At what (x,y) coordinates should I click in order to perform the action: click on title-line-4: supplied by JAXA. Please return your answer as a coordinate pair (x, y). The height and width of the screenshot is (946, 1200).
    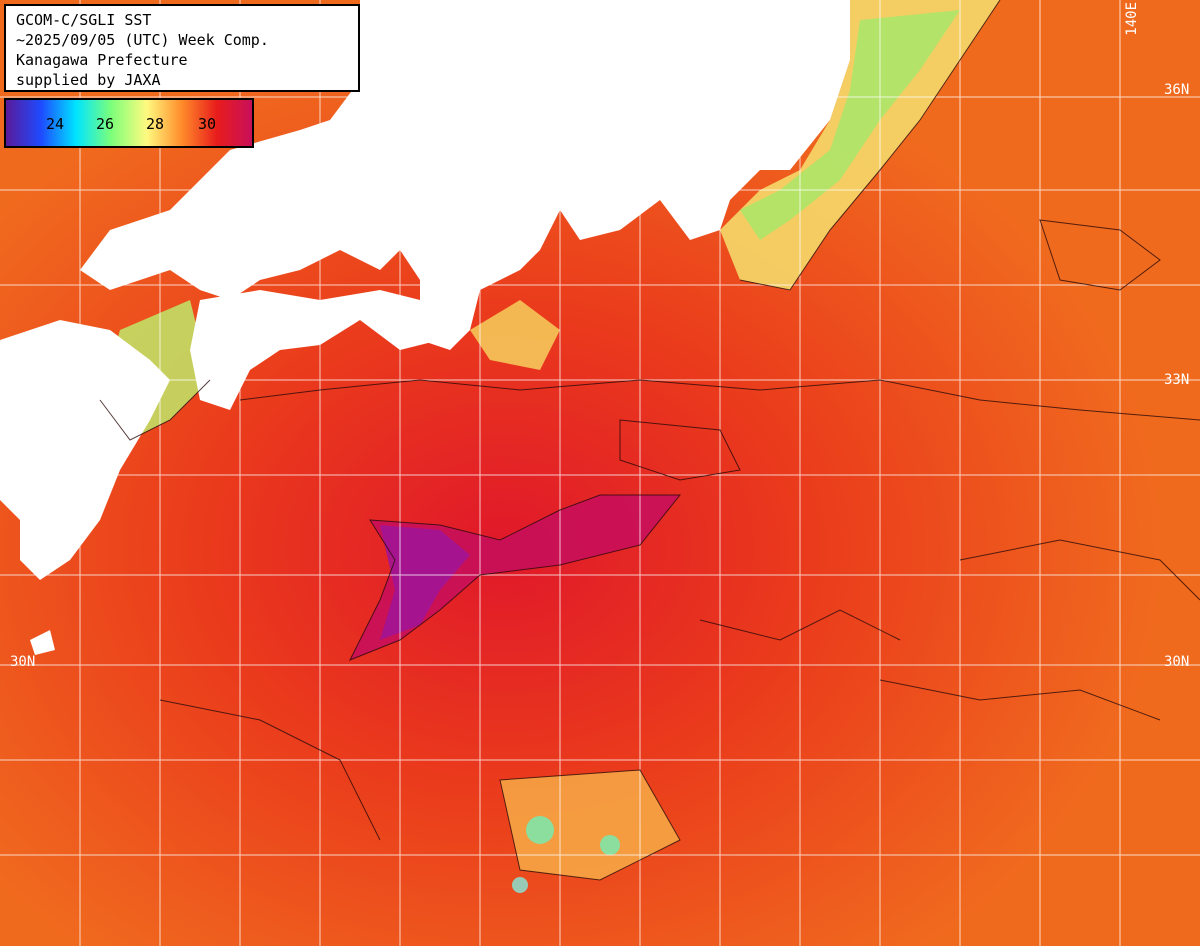
    Looking at the image, I should click on (88, 80).